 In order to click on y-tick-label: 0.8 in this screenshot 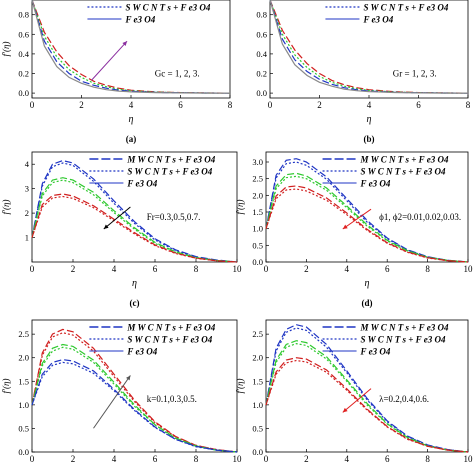, I will do `click(261, 15)`.